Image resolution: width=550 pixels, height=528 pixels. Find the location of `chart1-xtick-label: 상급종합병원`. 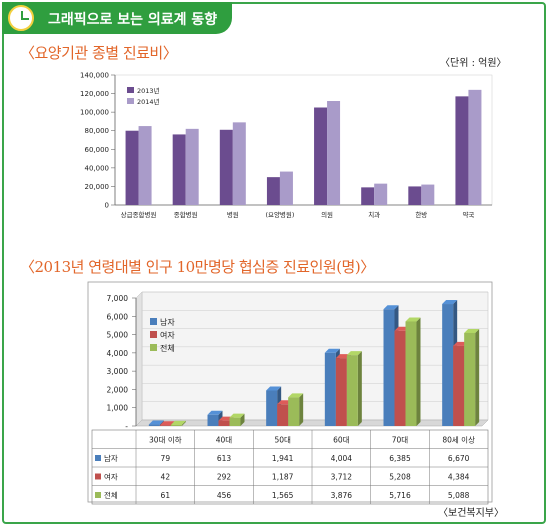

chart1-xtick-label: 상급종합병원 is located at coordinates (139, 214).